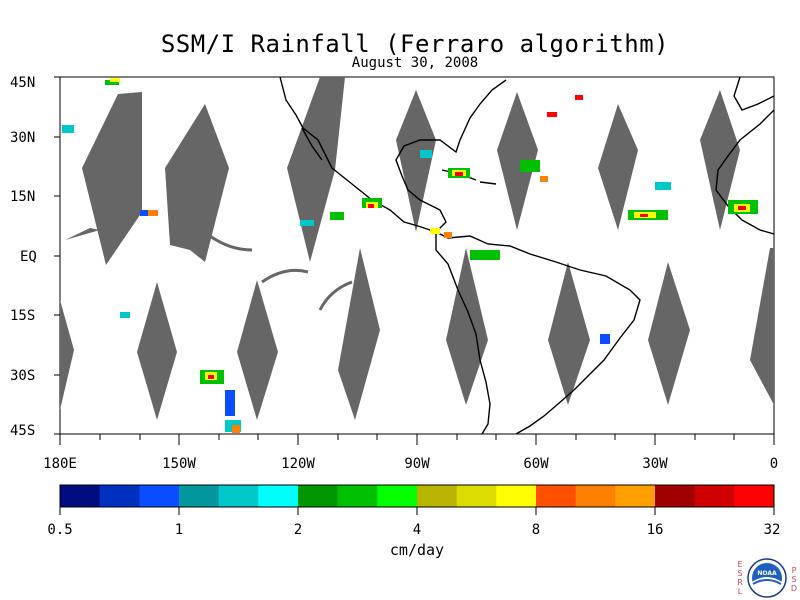 This screenshot has height=600, width=800. I want to click on map-title: SSM/I Rainfall (Ferraro algorithm), so click(415, 44).